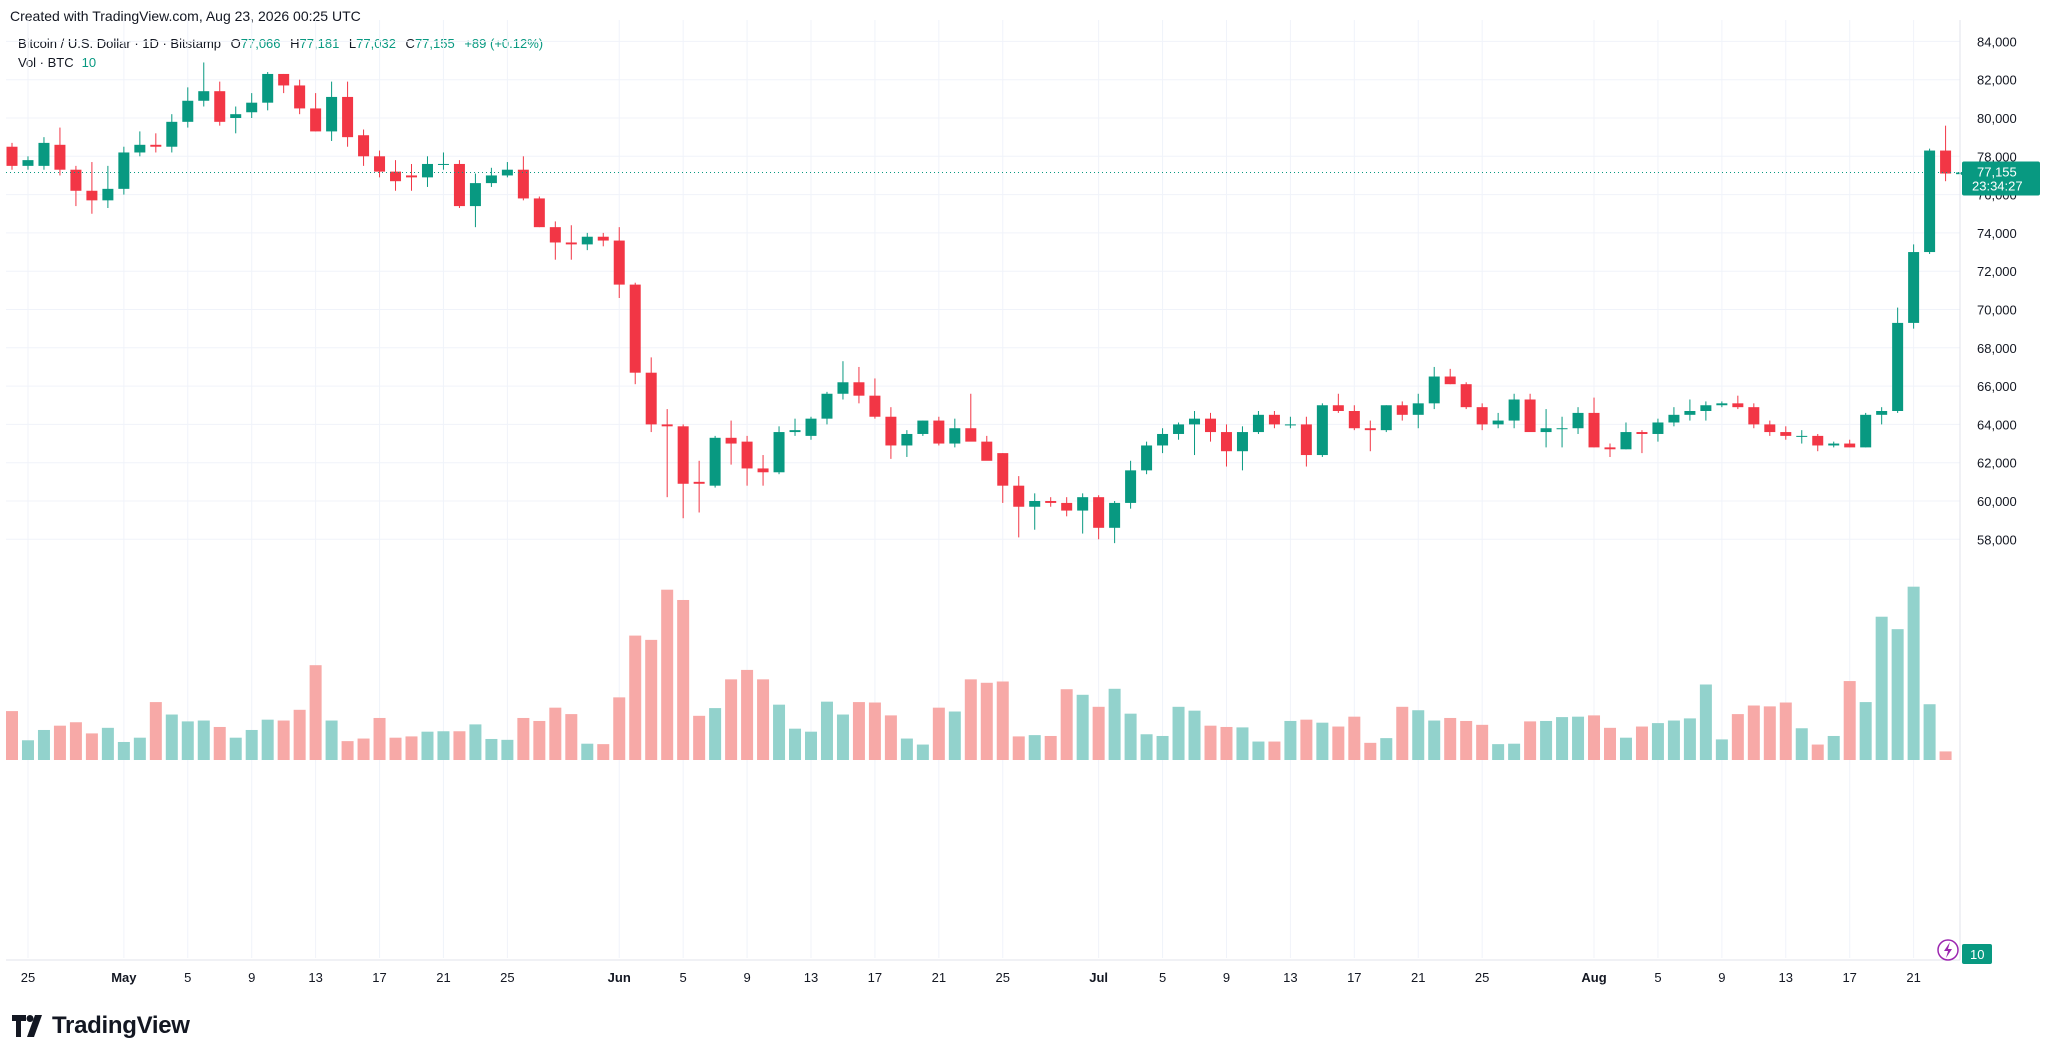 Image resolution: width=2048 pixels, height=1057 pixels. Describe the element at coordinates (1997, 185) in the screenshot. I see `bar-countdown: 23:34:27` at that location.